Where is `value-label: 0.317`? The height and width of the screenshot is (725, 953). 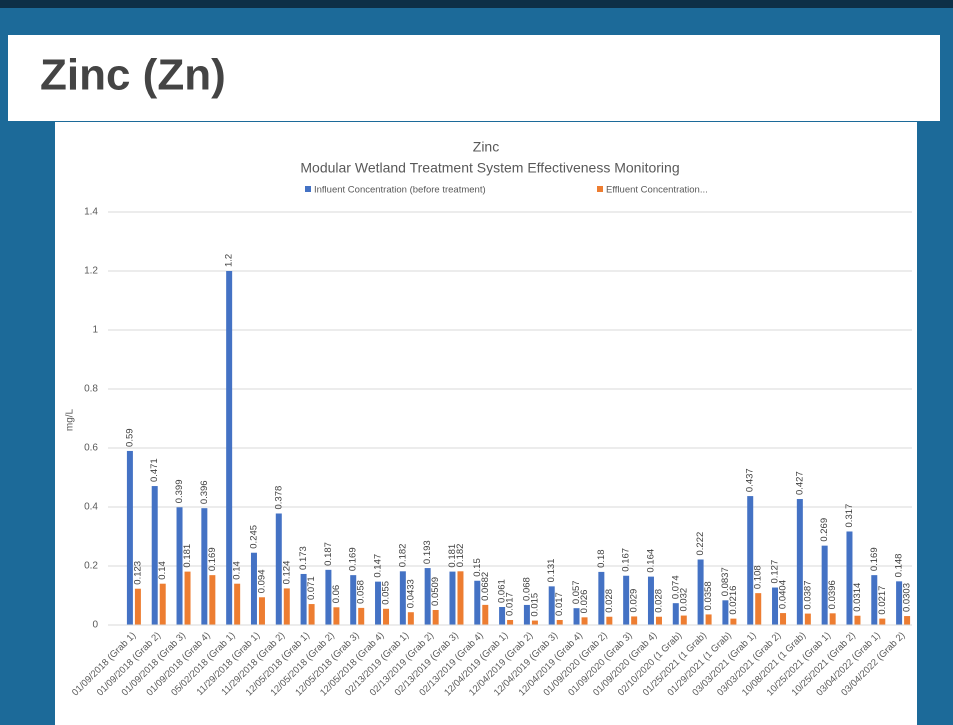 value-label: 0.317 is located at coordinates (849, 516).